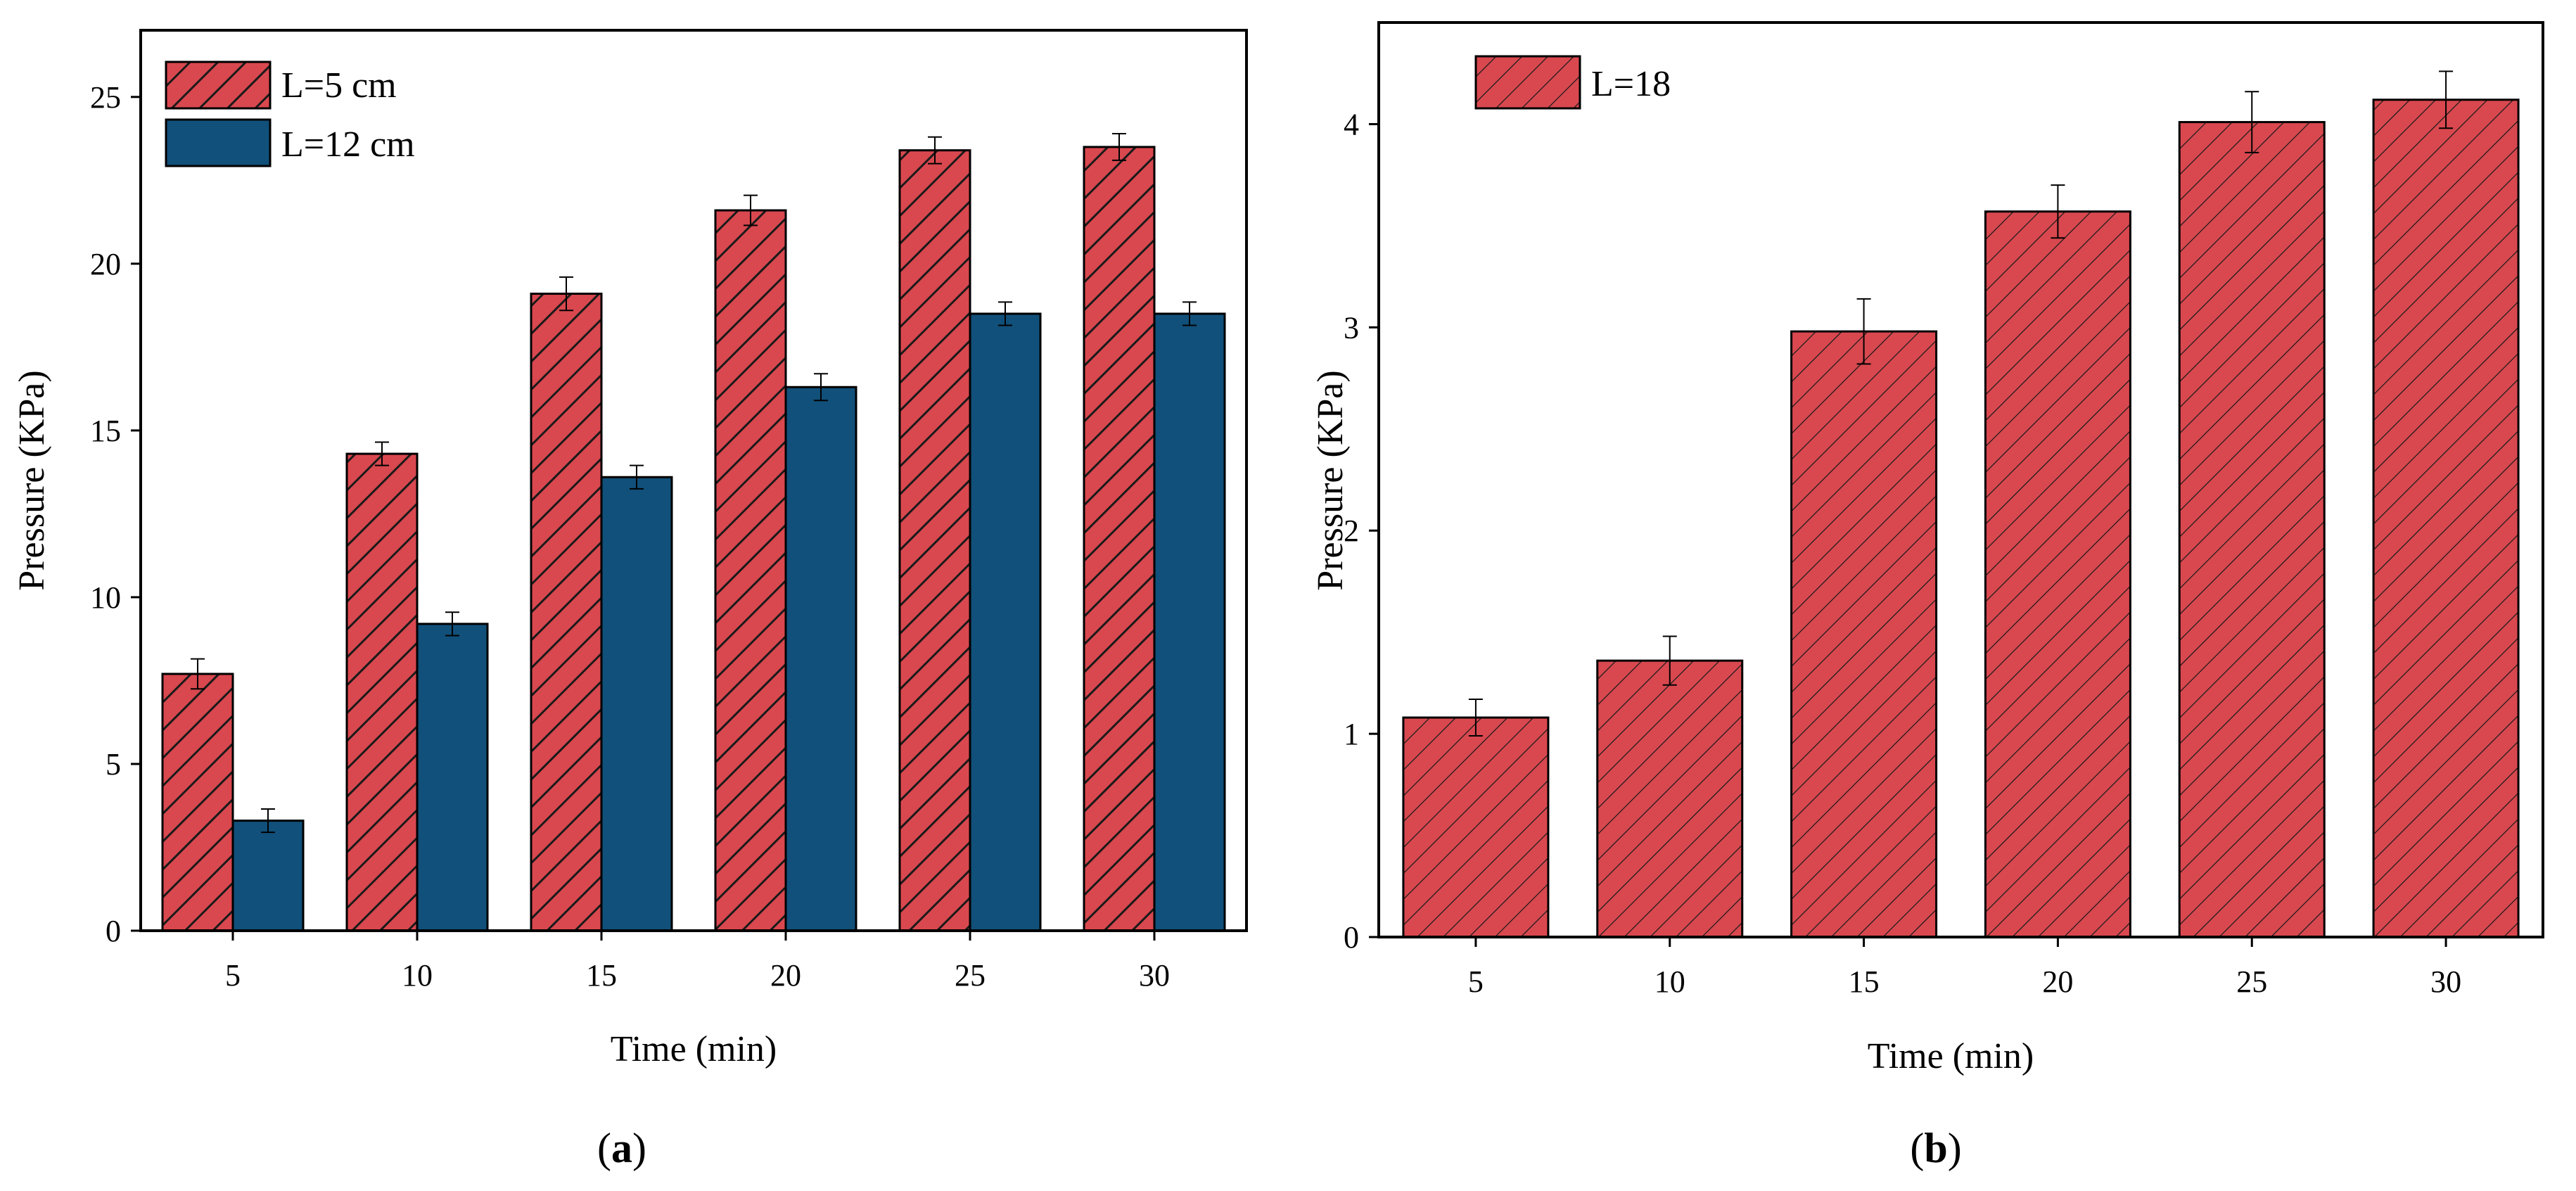  Describe the element at coordinates (1527, 82) in the screenshot. I see `legend-swatch-l18` at that location.